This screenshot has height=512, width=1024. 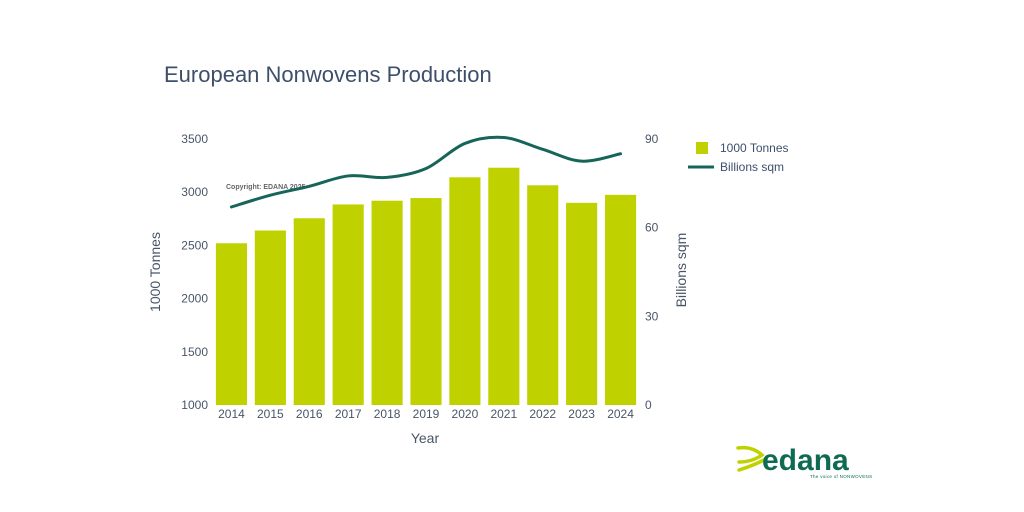 I want to click on legend-label-billions-sqm: Billions sqm, so click(x=752, y=167).